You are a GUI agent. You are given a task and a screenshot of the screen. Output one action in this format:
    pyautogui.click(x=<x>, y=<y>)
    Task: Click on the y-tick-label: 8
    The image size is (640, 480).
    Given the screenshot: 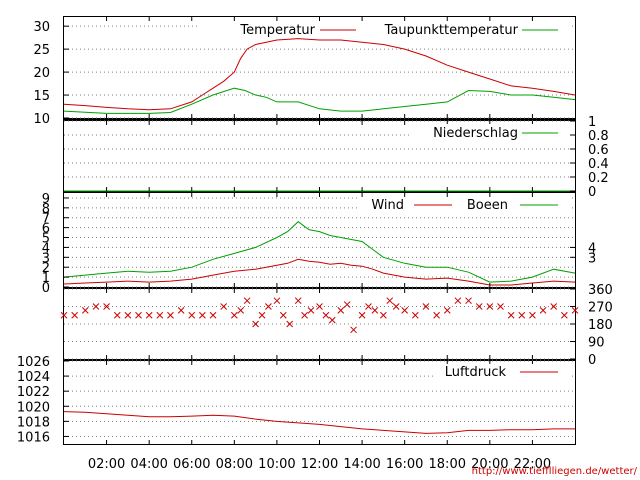 What is the action you would take?
    pyautogui.click(x=46, y=209)
    